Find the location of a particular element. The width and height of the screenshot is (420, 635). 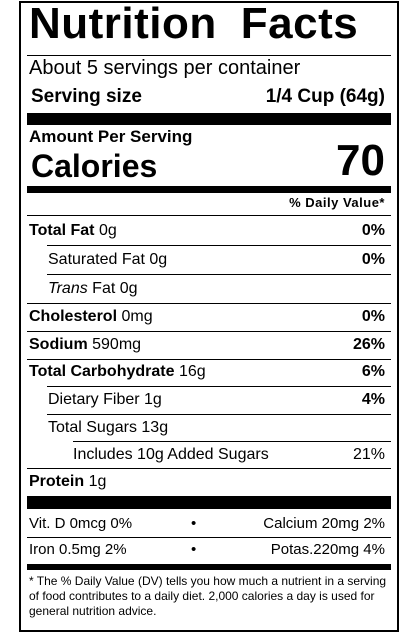

total-carbohydrate-dv: 6% is located at coordinates (373, 371).